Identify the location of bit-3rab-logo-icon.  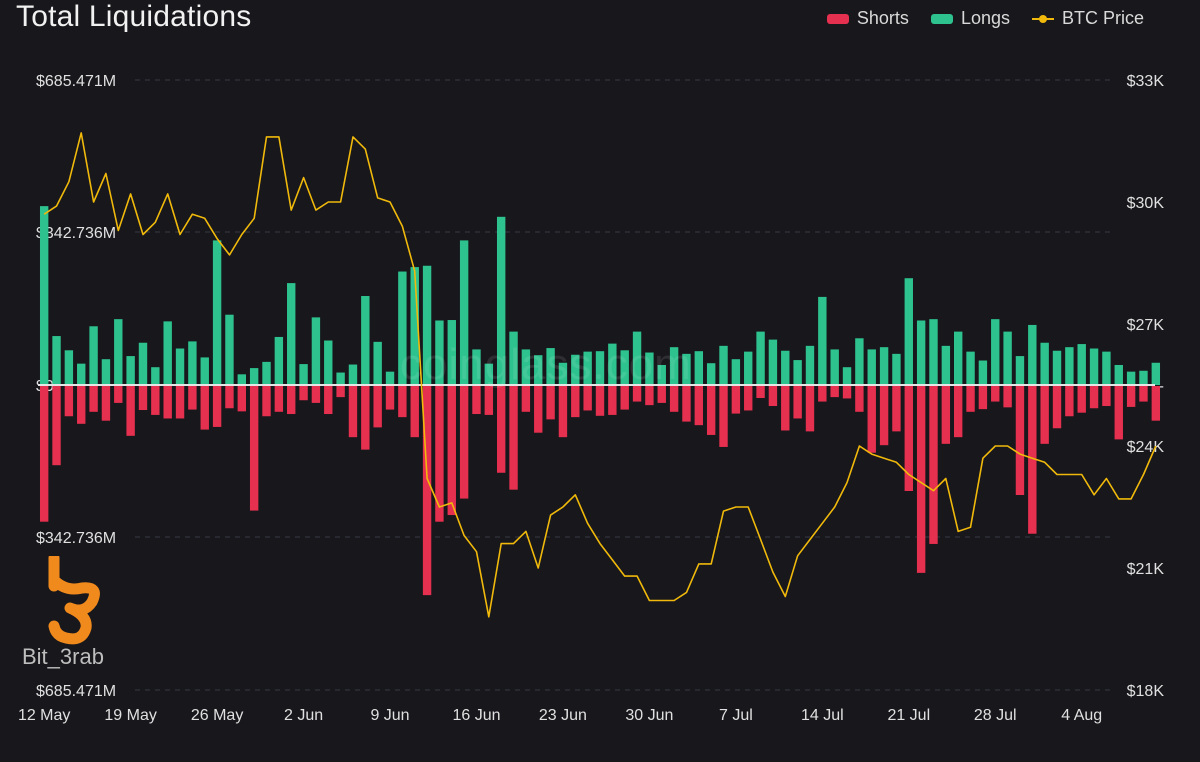
(74, 600).